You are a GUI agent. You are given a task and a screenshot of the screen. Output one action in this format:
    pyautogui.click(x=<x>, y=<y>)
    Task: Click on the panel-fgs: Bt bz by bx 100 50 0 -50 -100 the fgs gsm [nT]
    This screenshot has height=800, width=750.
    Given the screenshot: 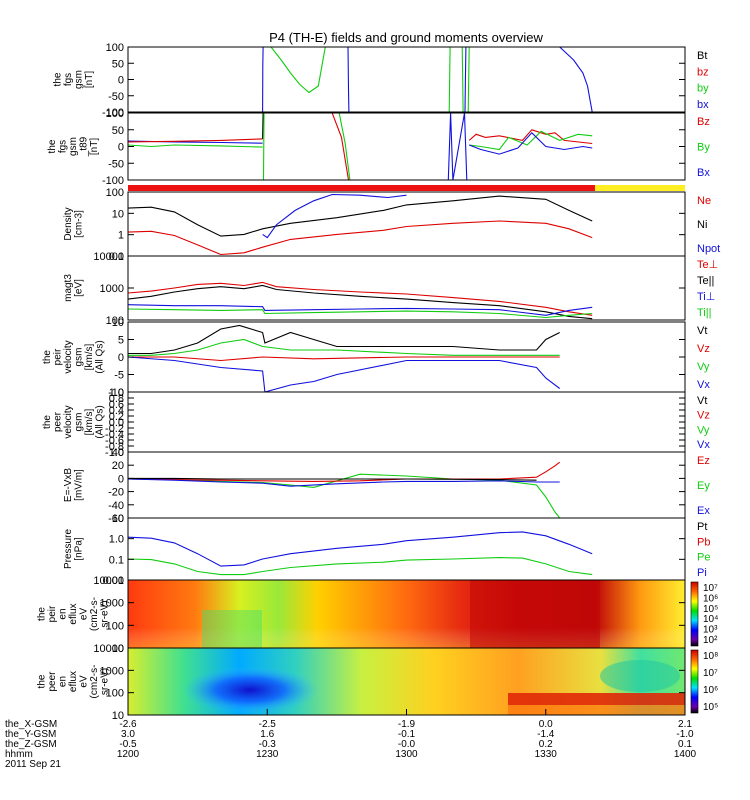 What is the action you would take?
    pyautogui.click(x=380, y=80)
    